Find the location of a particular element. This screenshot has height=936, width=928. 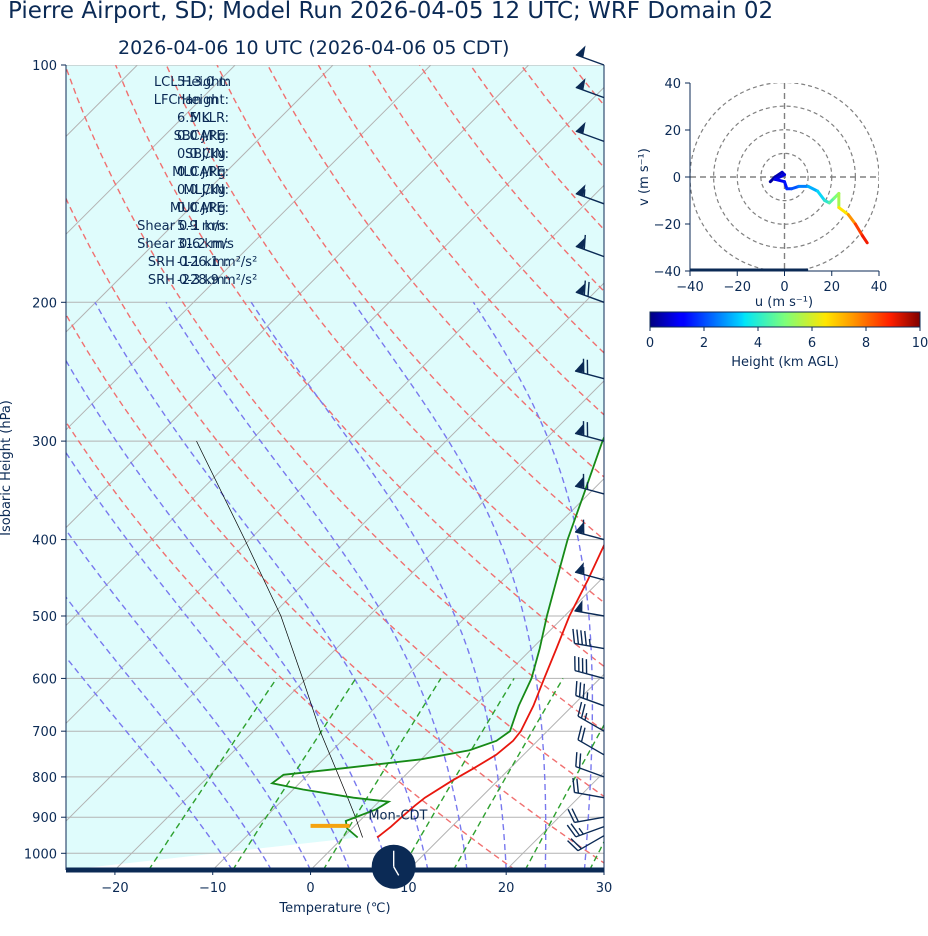

y-tick-label: 800 is located at coordinates (44, 778).